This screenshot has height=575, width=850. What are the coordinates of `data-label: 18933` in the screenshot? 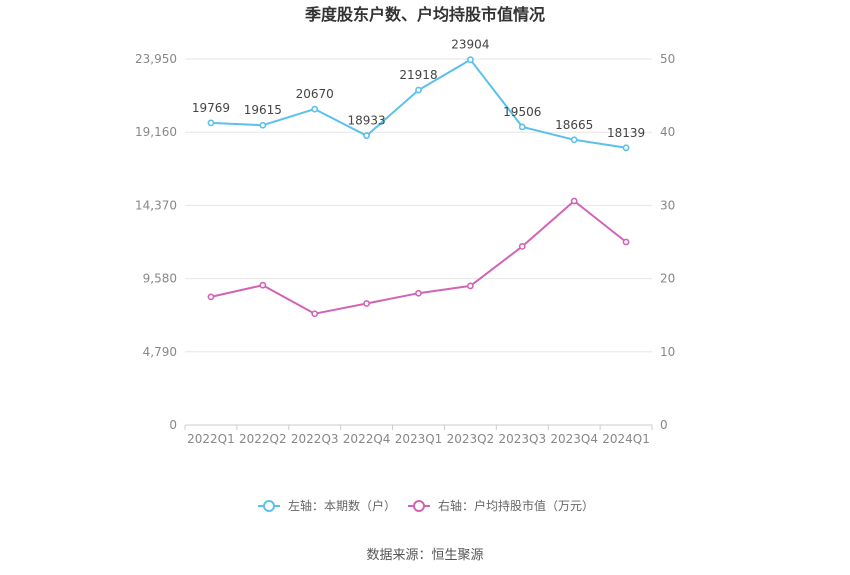 It's located at (367, 121).